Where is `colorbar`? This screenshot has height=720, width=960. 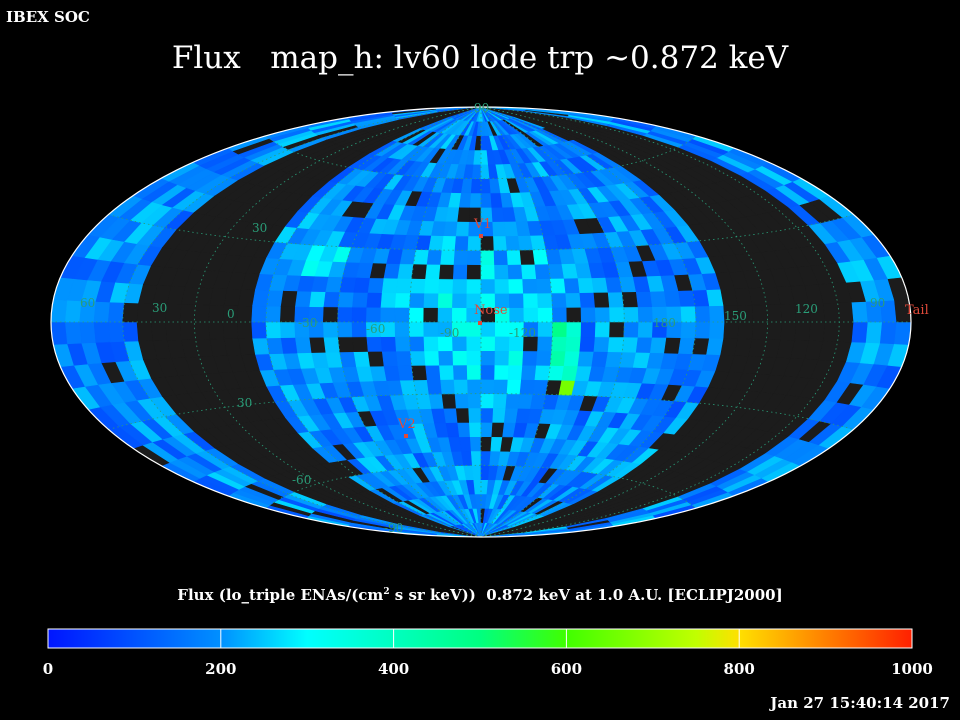 colorbar is located at coordinates (480, 638).